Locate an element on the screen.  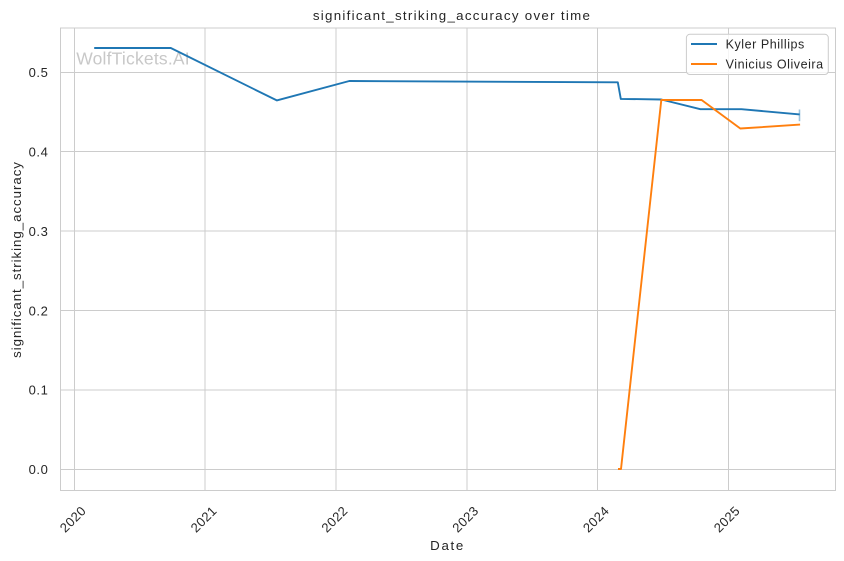
svg-text: Kyler Phillips is located at coordinates (765, 44).